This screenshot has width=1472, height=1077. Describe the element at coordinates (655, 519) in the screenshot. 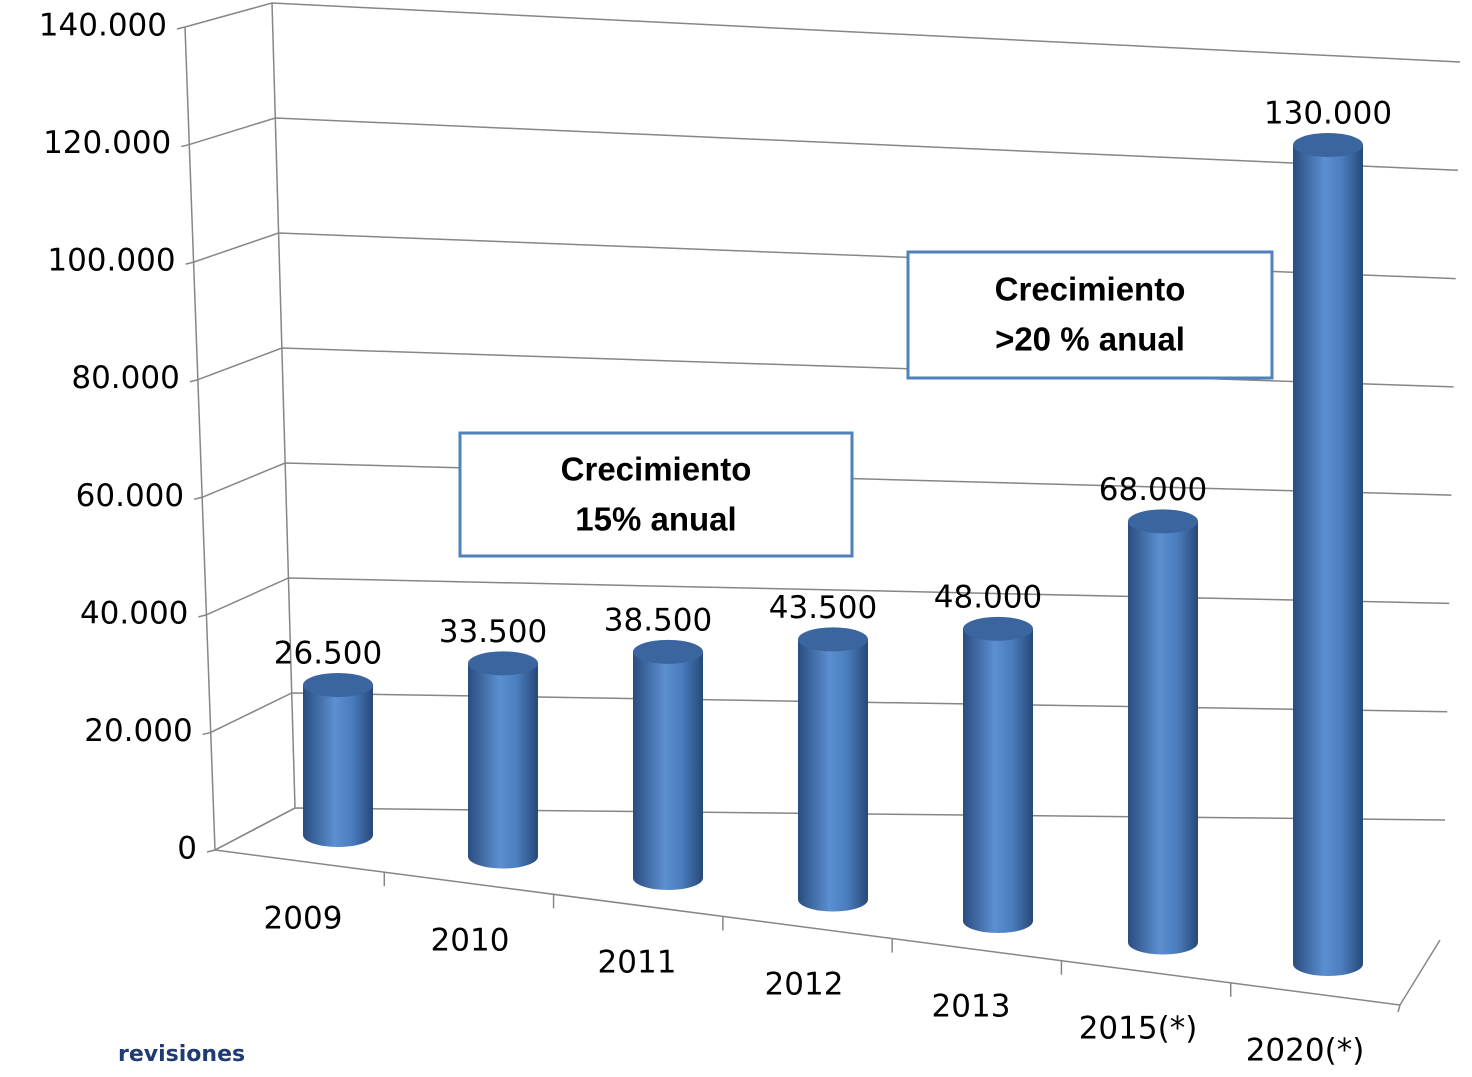

I see `annotation: 15% anual` at that location.